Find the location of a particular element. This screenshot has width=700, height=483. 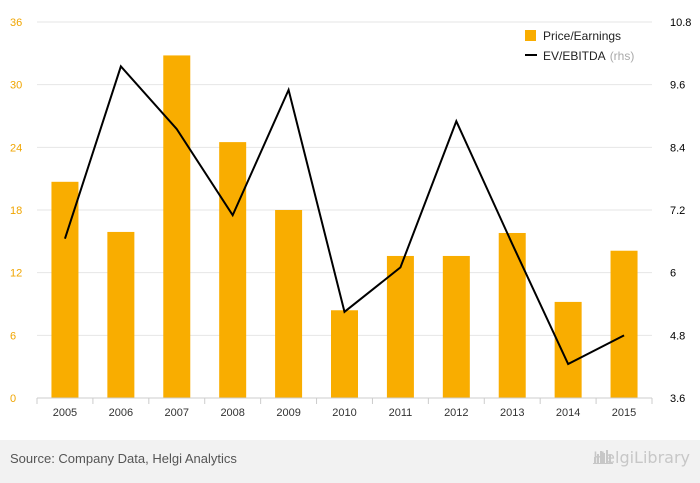

y-right-tick-label: 10.8 is located at coordinates (680, 23).